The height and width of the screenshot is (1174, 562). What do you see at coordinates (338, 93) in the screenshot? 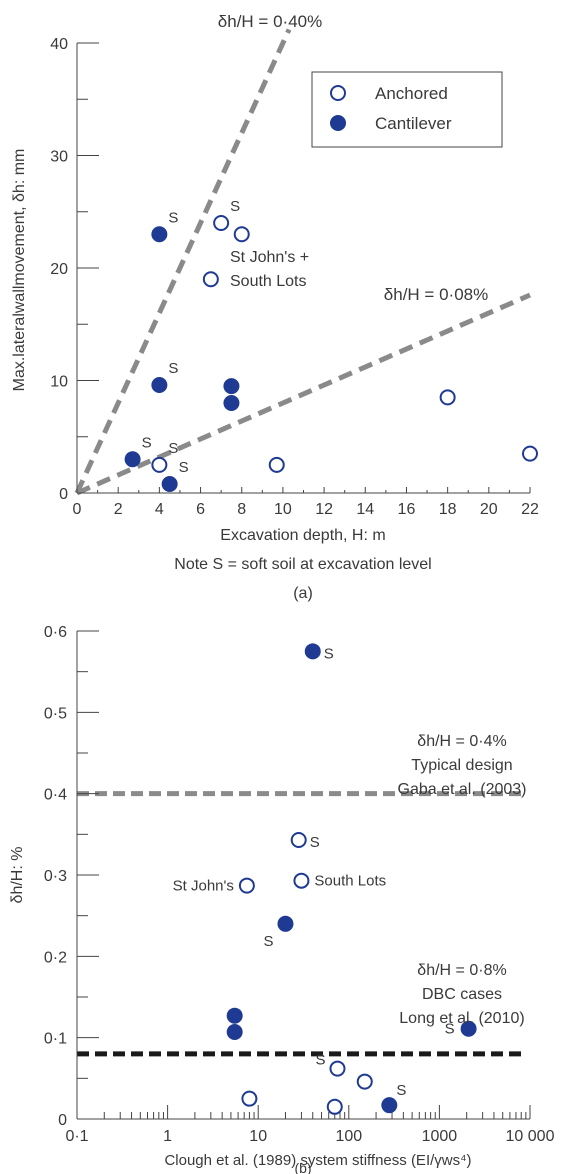
I see `legend-marker-anchored` at bounding box center [338, 93].